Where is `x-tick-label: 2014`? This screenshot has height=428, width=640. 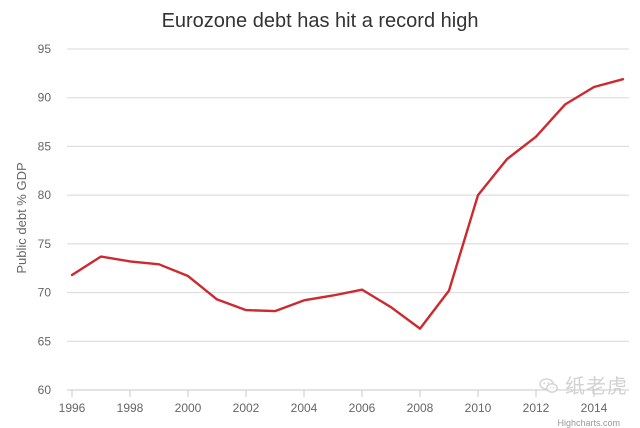
x-tick-label: 2014 is located at coordinates (594, 408).